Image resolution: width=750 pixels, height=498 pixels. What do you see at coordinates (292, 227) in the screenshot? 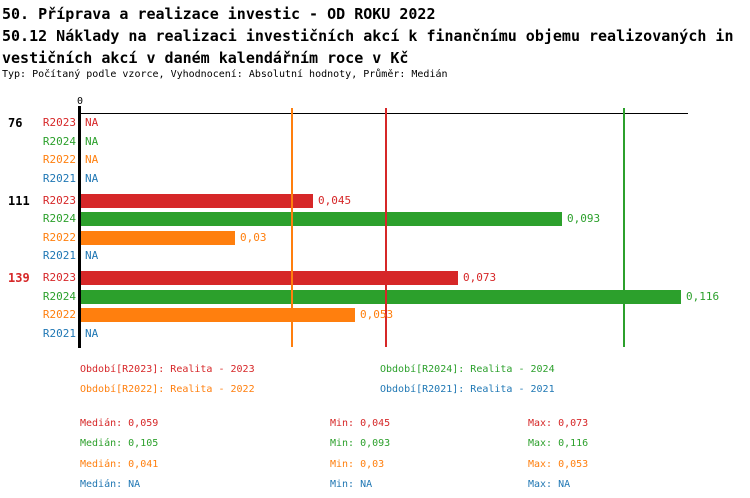
I see `median-line-r2022` at bounding box center [292, 227].